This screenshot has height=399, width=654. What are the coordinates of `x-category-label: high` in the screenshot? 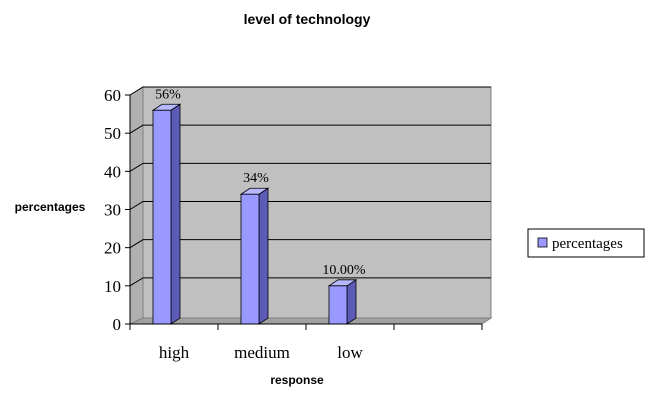 It's located at (174, 352).